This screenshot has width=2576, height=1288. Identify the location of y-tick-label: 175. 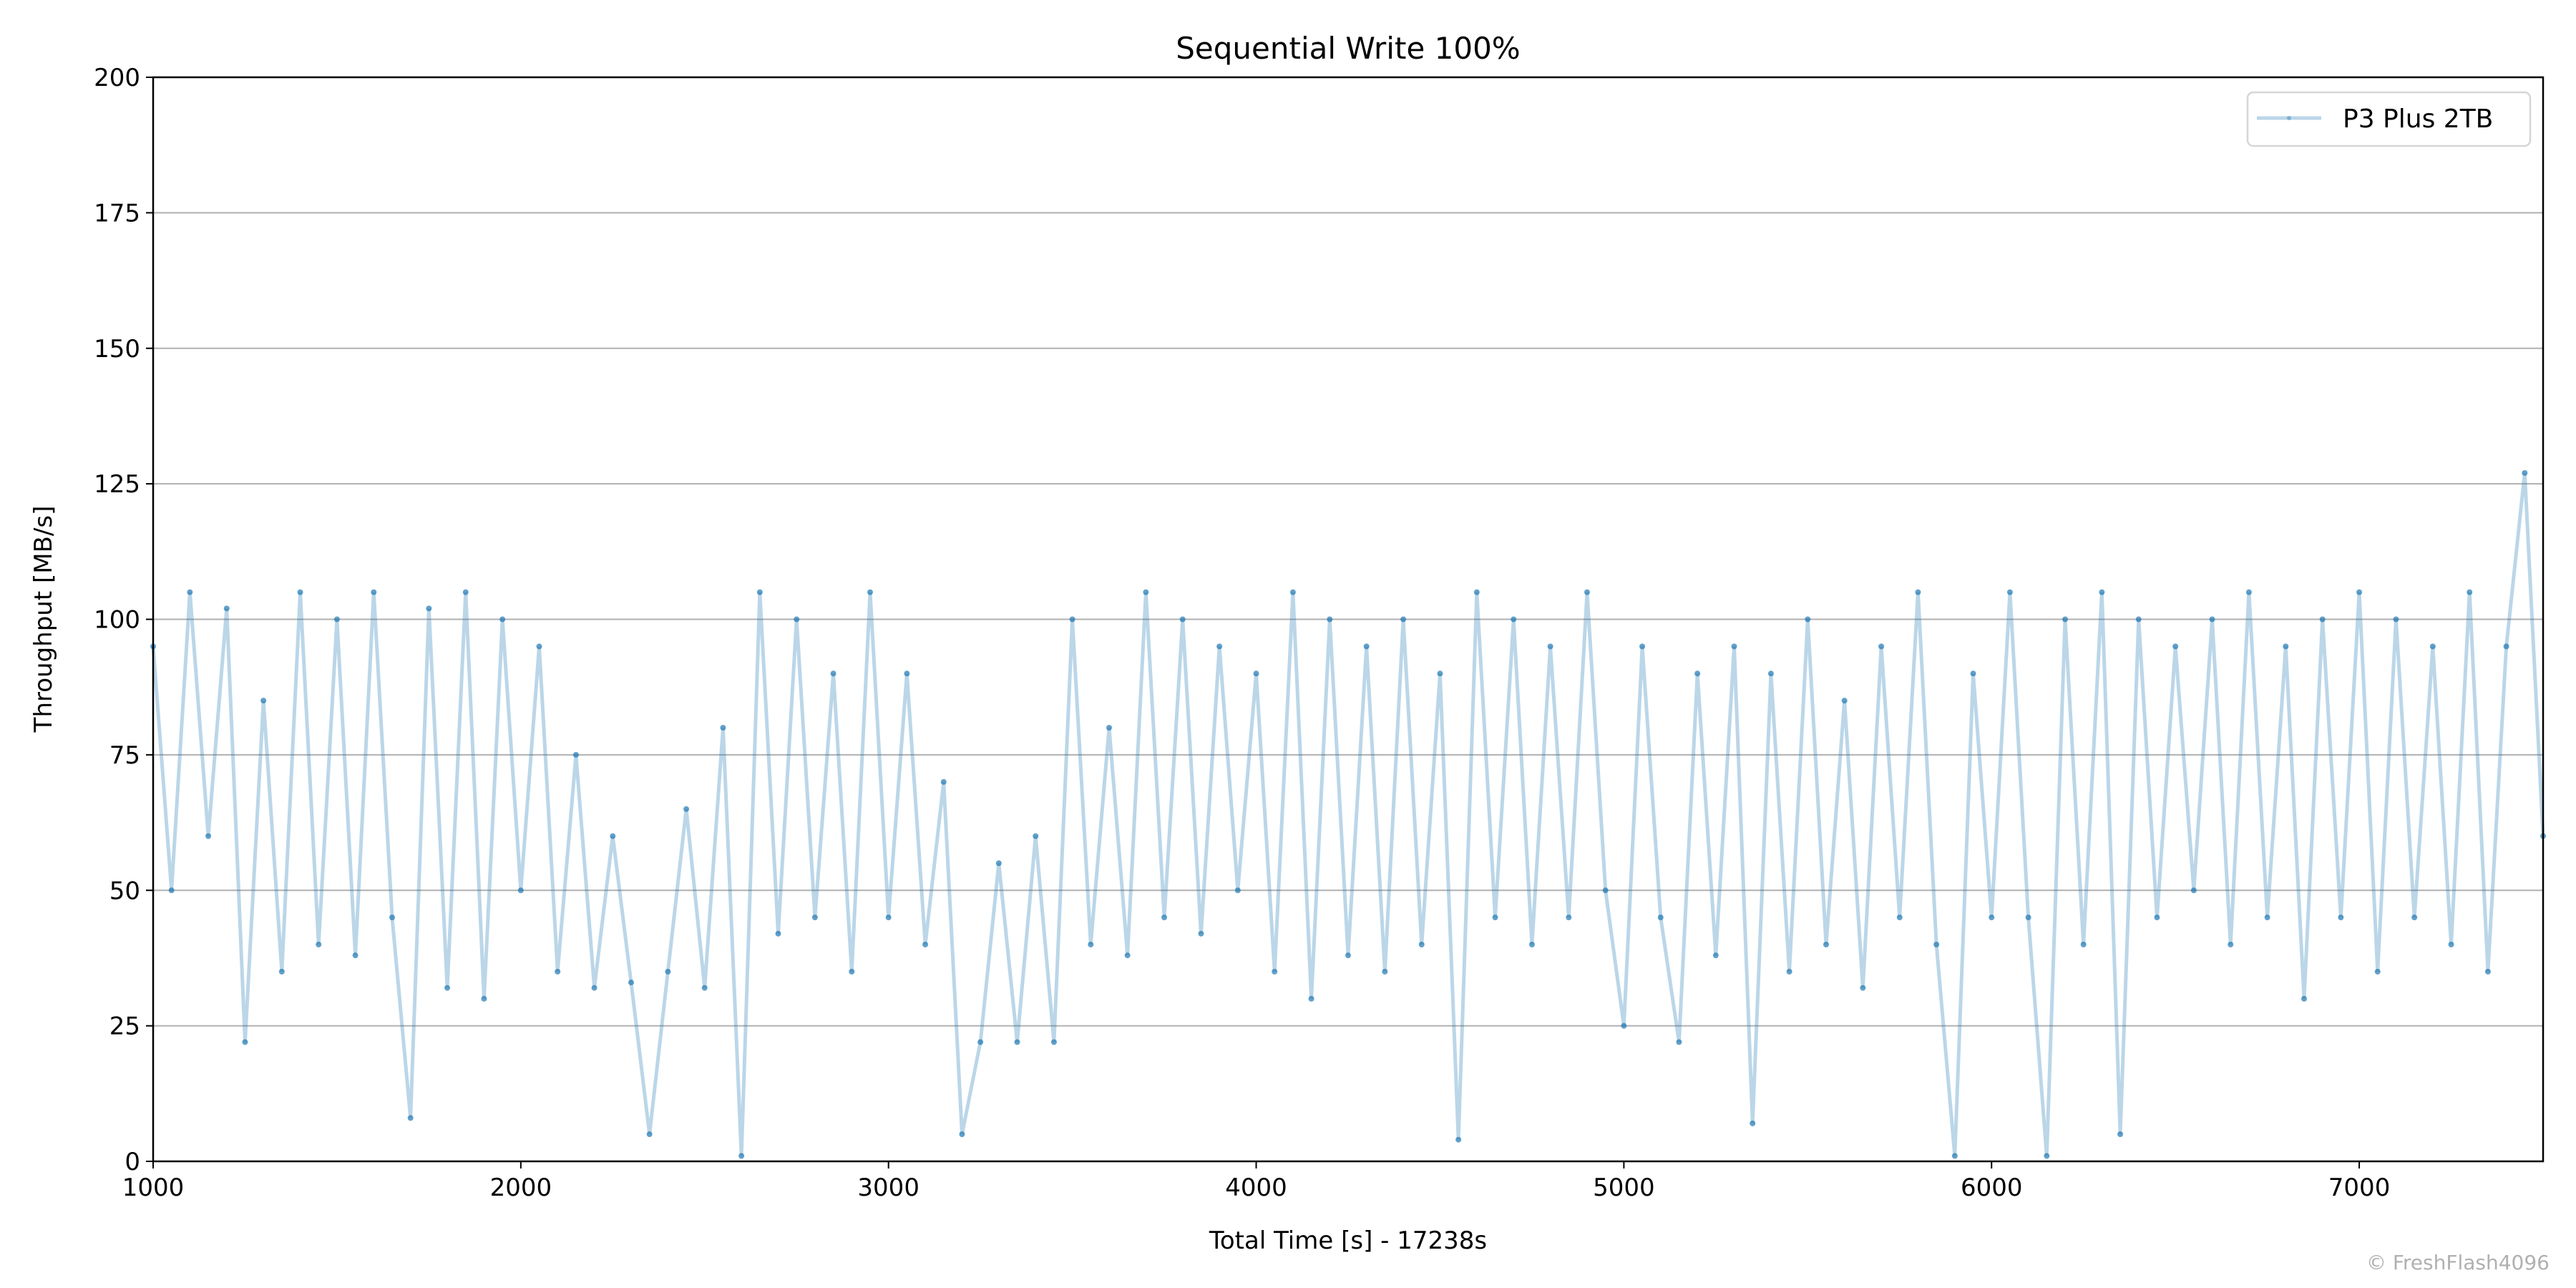
(117, 213).